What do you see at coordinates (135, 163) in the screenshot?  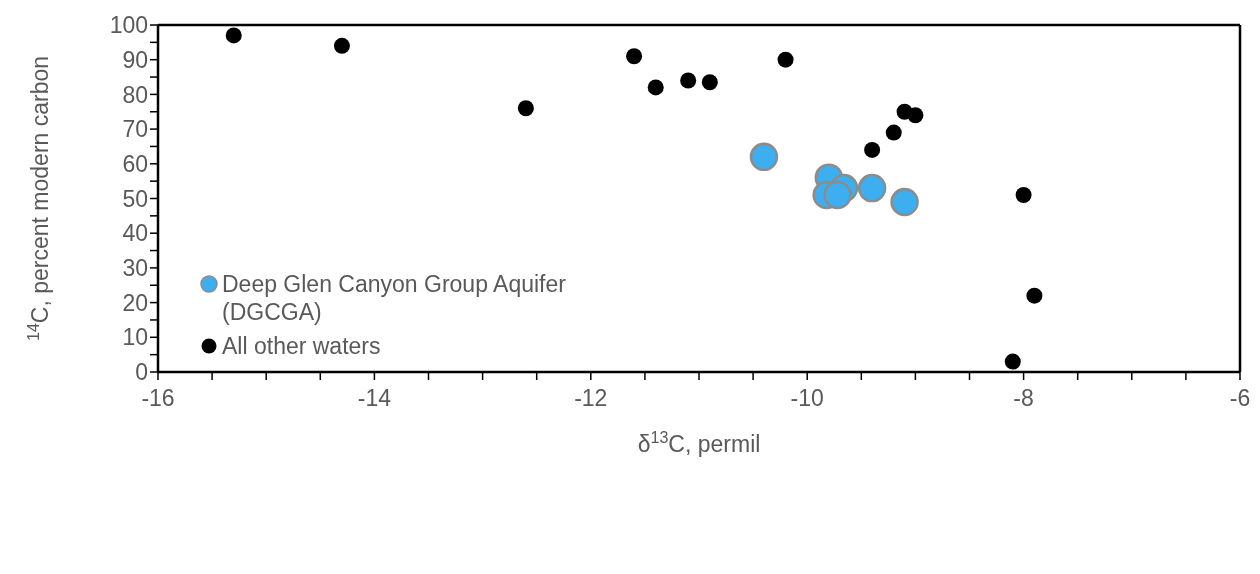 I see `y-tick-label: 60` at bounding box center [135, 163].